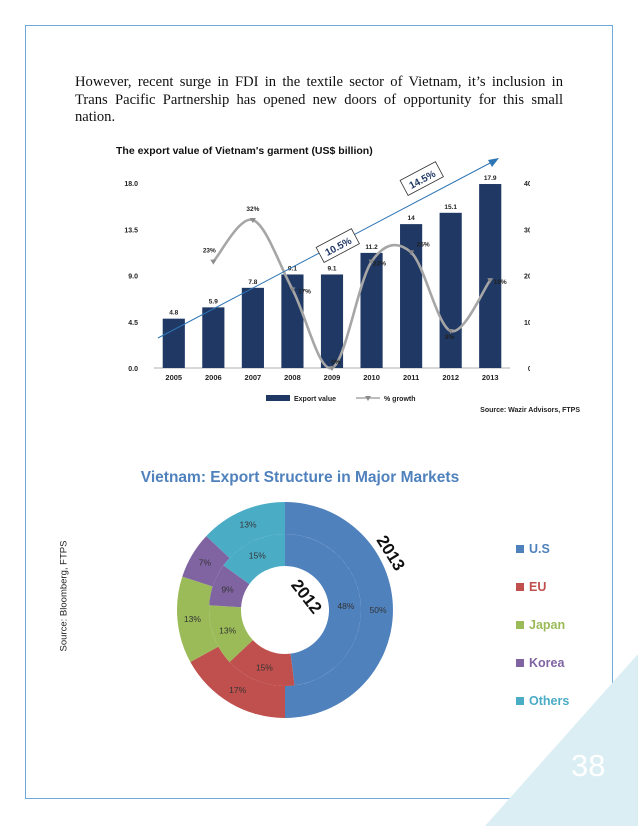  What do you see at coordinates (213, 301) in the screenshot?
I see `bar-value-label: 5.9` at bounding box center [213, 301].